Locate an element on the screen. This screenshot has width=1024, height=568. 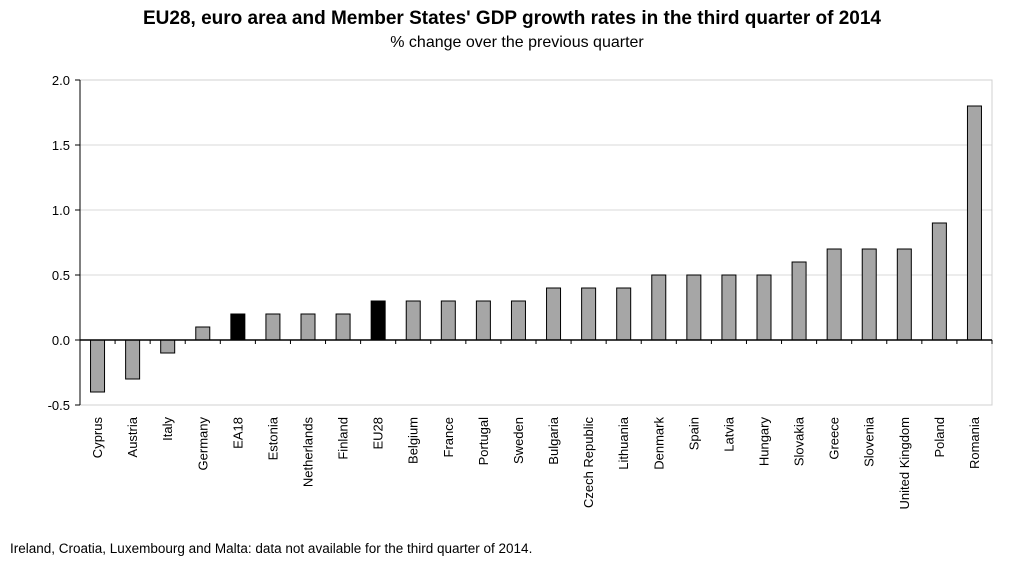
category-label: Italy is located at coordinates (167, 429).